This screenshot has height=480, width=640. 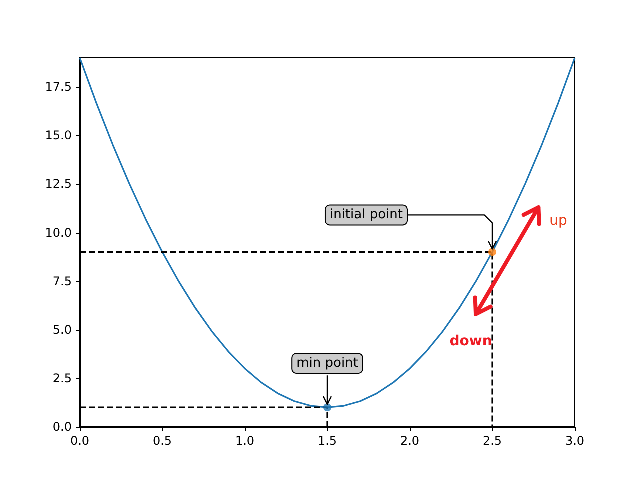 I want to click on x-tick-label: 2.5, so click(x=492, y=441).